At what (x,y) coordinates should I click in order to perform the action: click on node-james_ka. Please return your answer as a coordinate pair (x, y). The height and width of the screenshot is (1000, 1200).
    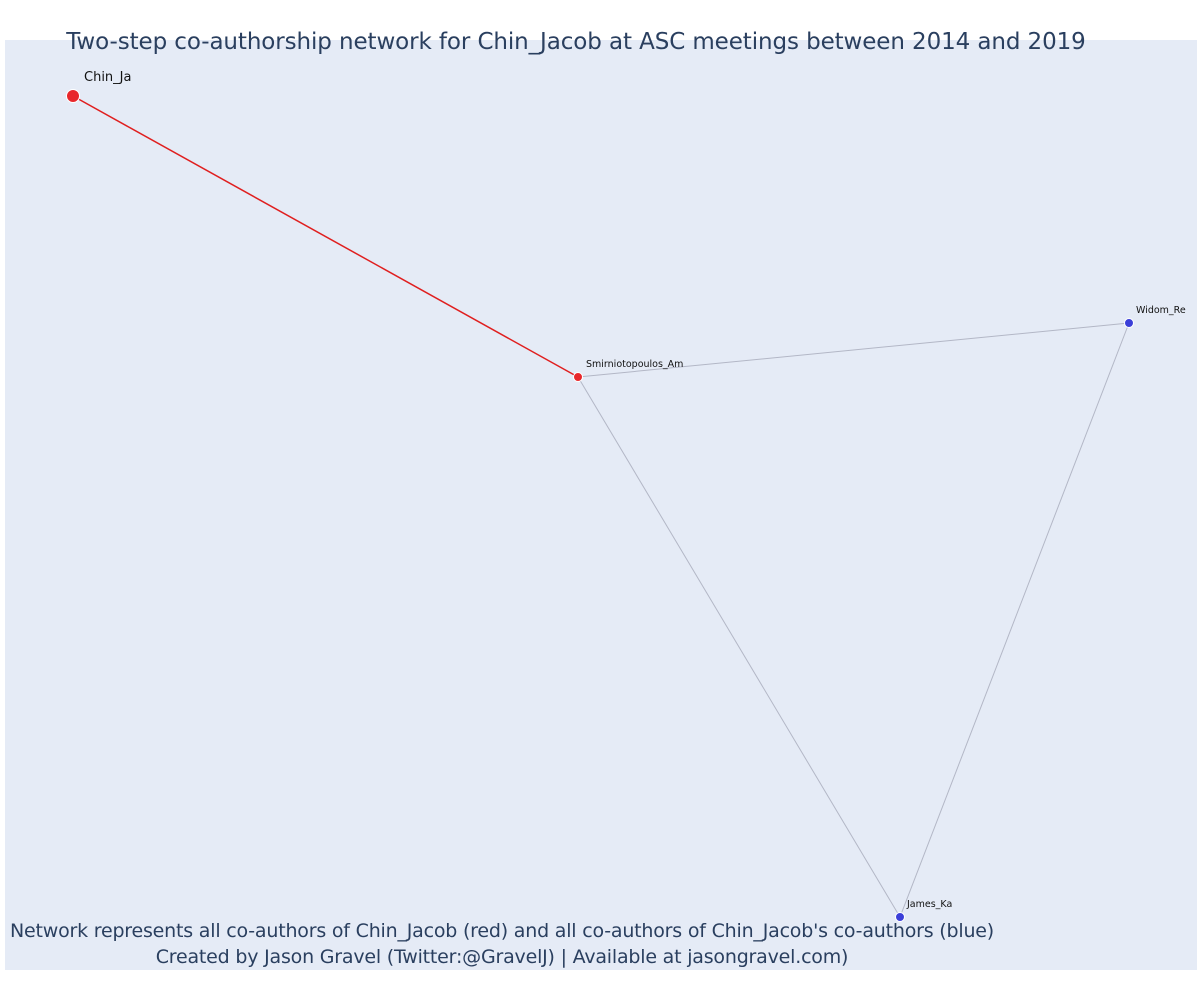
    Looking at the image, I should click on (900, 917).